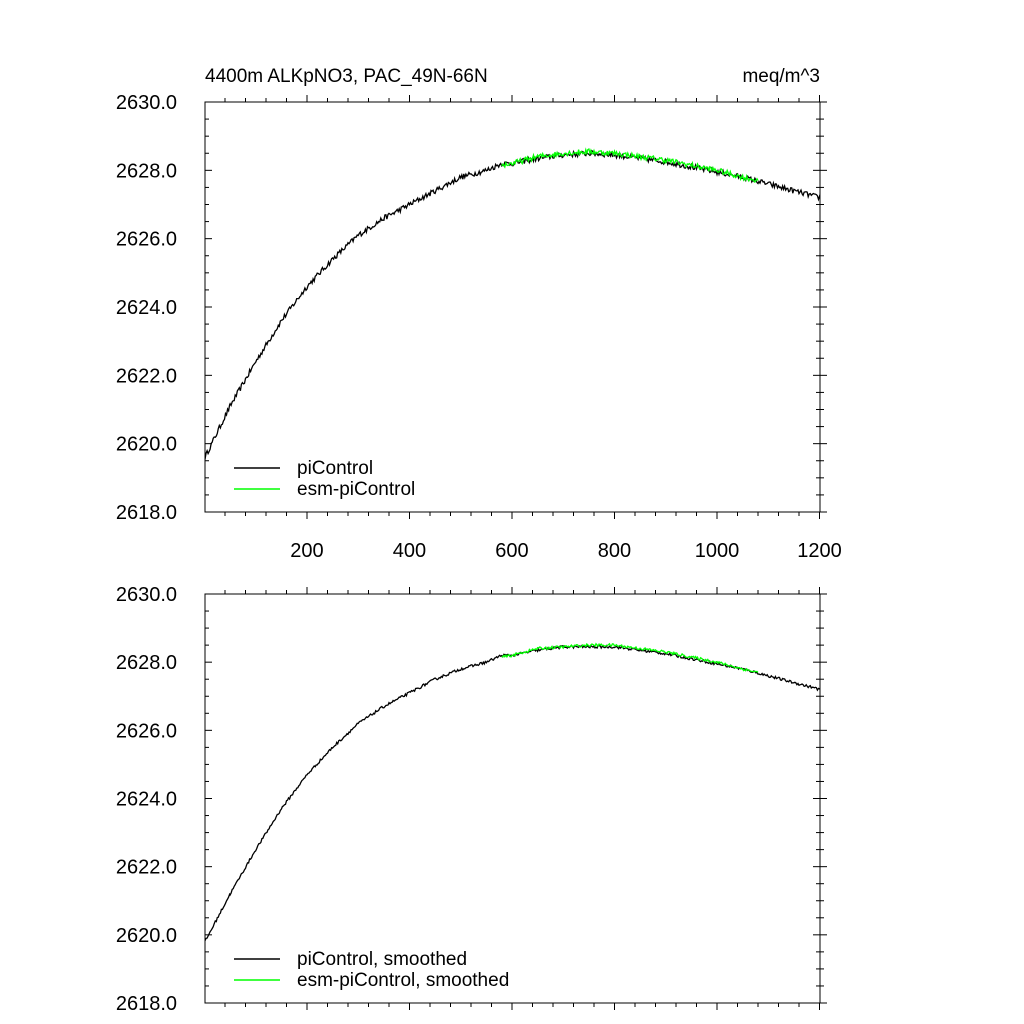  Describe the element at coordinates (356, 489) in the screenshot. I see `legend-label: esm-piControl` at that location.